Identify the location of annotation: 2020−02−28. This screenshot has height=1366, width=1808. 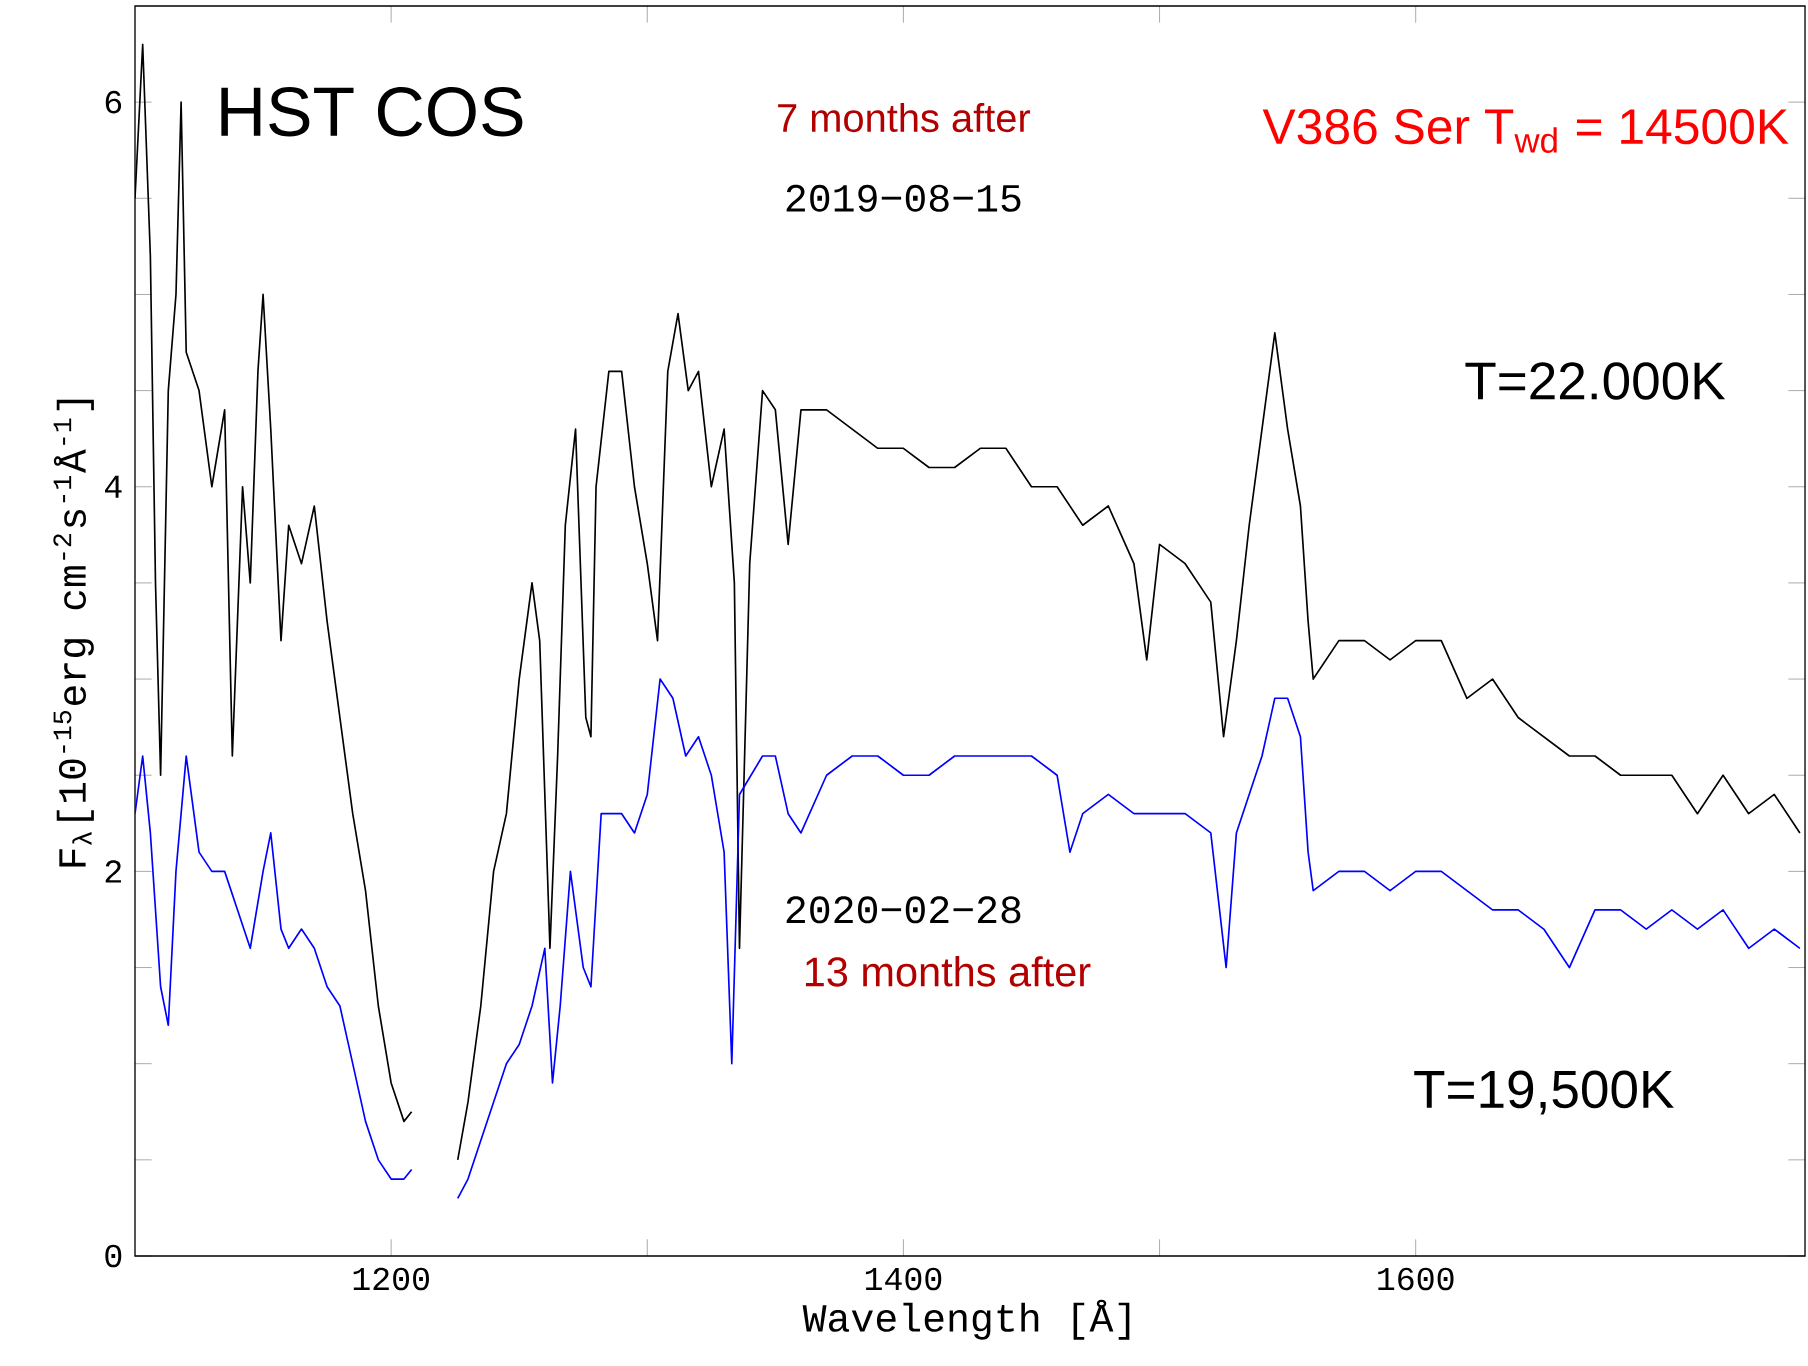
(903, 910).